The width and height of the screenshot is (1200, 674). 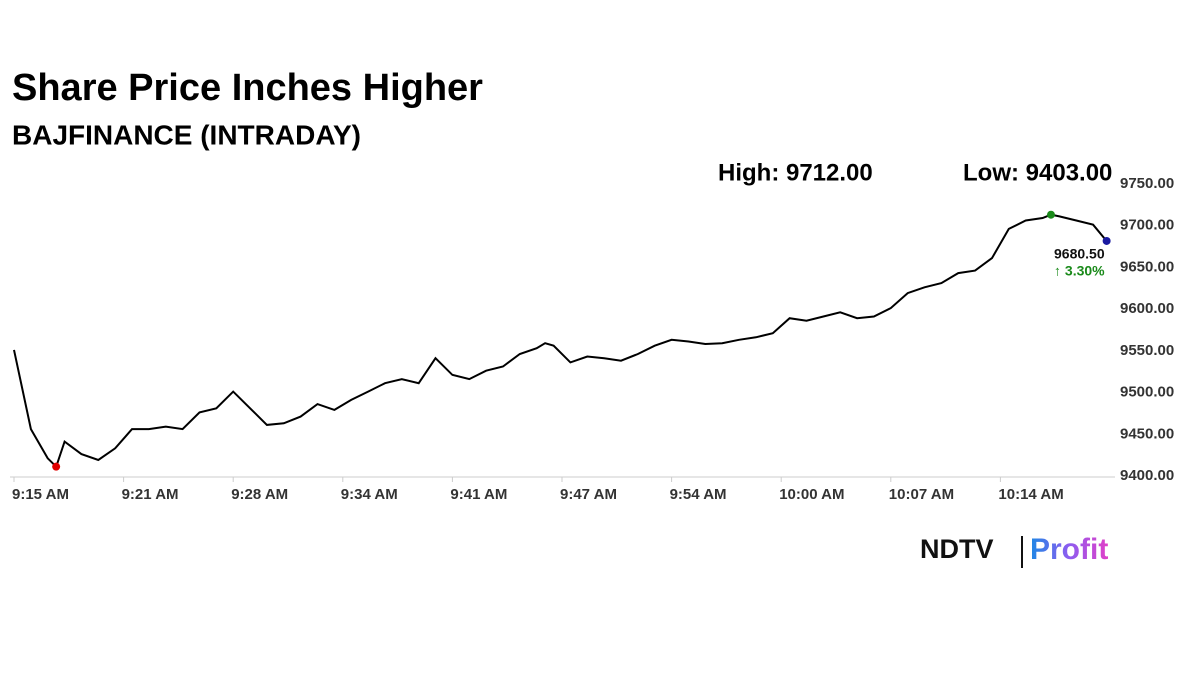 I want to click on low-label: Low: 9403.00, so click(x=1037, y=172).